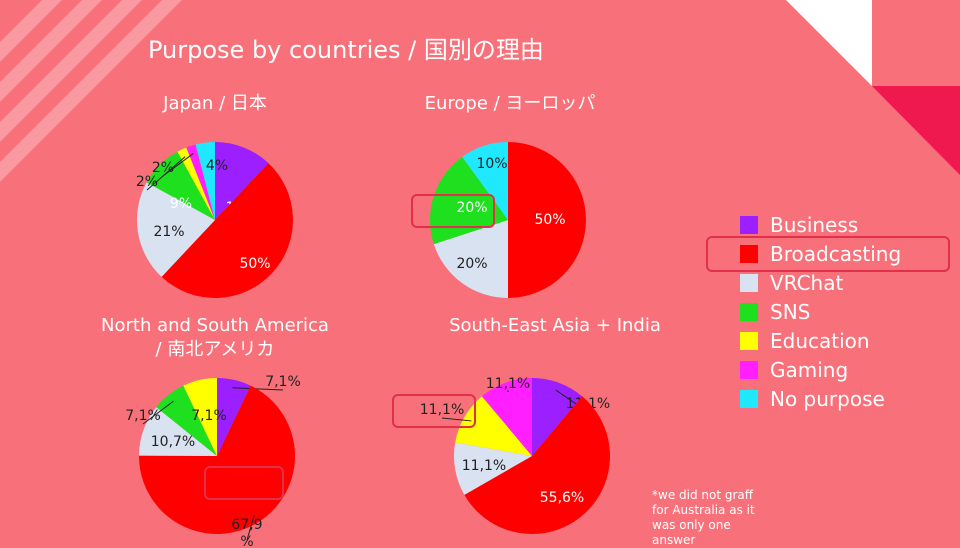 The width and height of the screenshot is (960, 548). Describe the element at coordinates (471, 264) in the screenshot. I see `pie-data-label: 20%` at that location.